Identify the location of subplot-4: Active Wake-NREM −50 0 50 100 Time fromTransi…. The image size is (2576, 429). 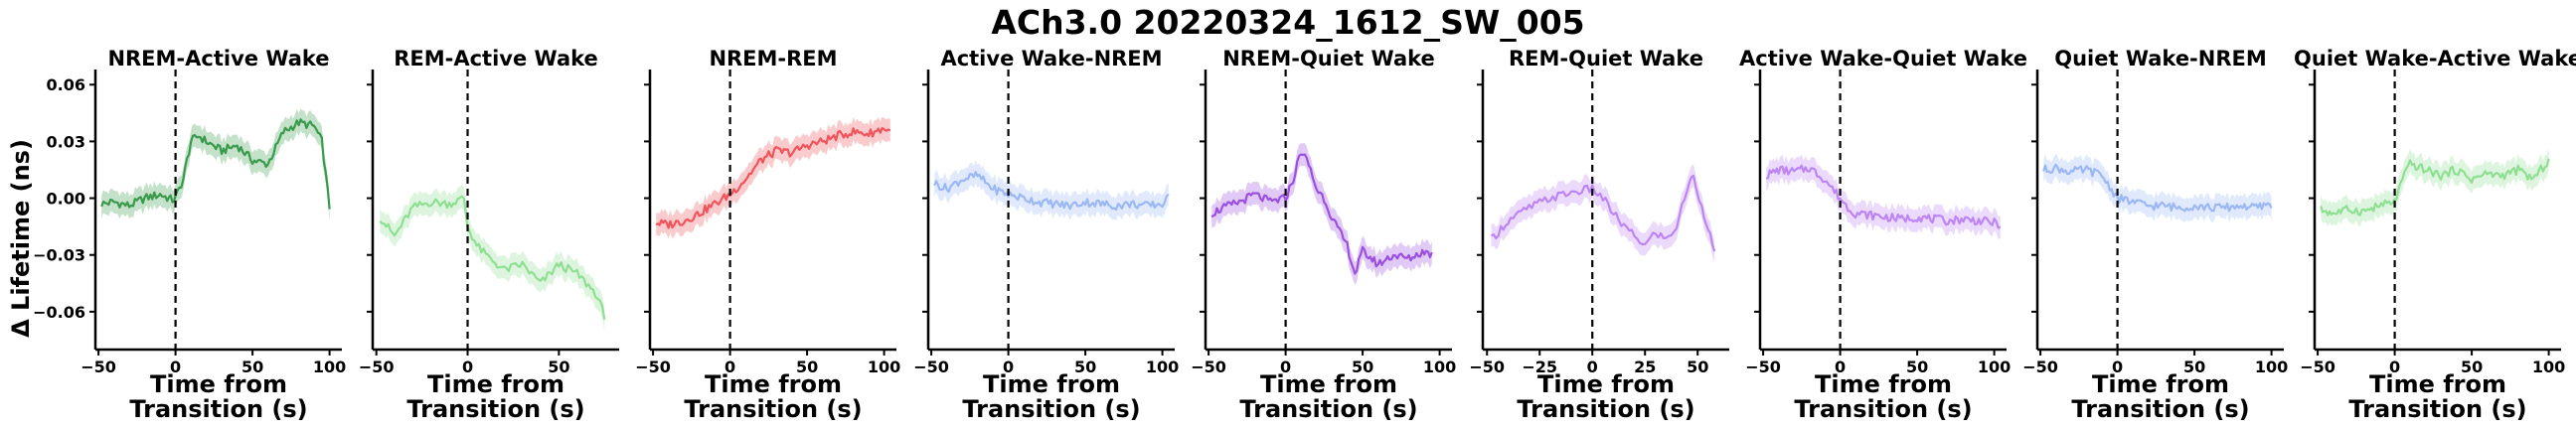
(1046, 235).